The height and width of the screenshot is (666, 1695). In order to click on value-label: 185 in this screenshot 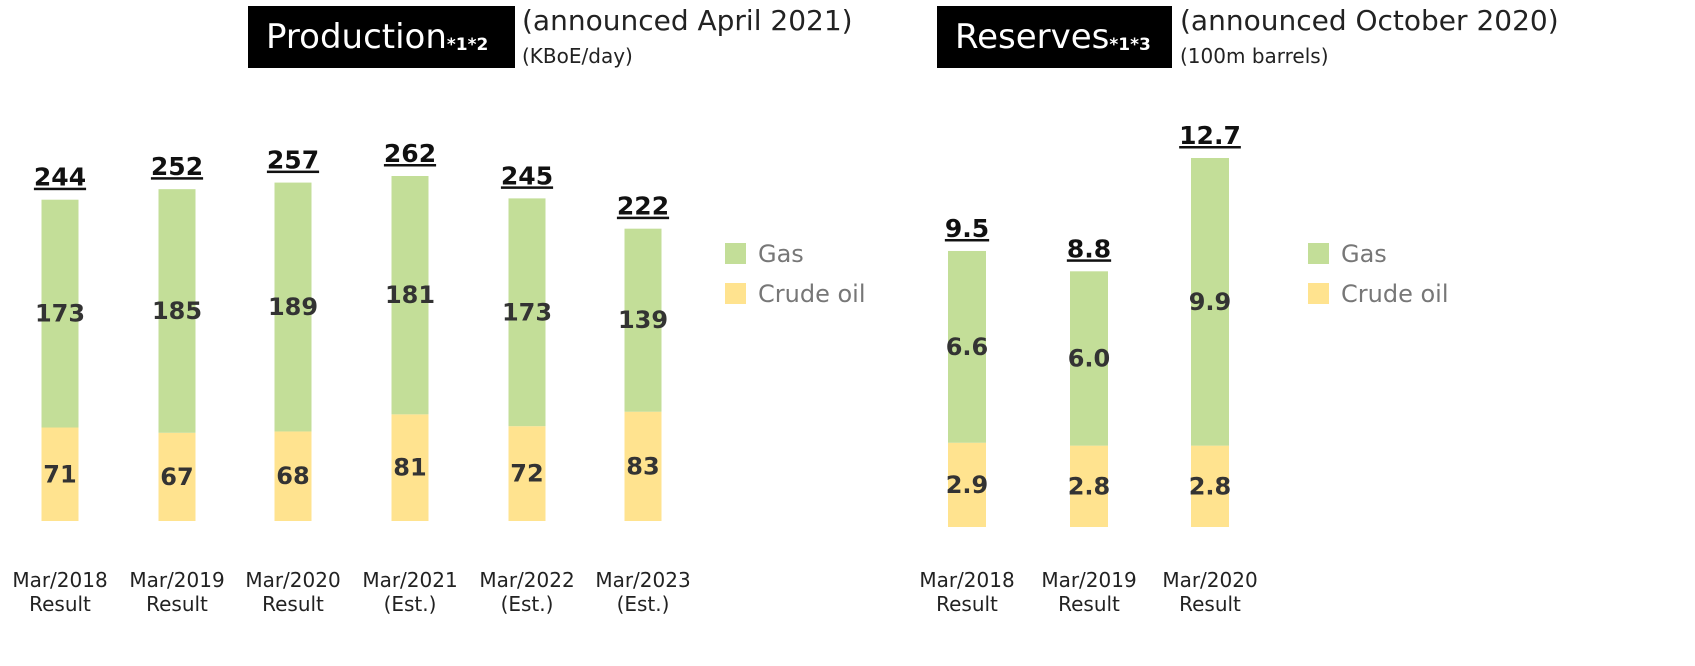, I will do `click(177, 311)`.